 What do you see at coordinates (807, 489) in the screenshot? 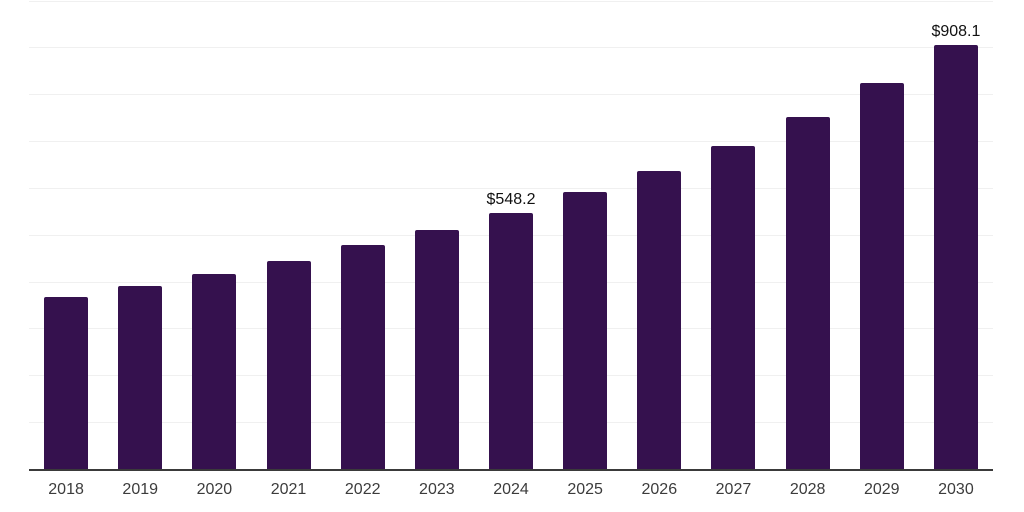
I see `x-tick-label-2028: 2028` at bounding box center [807, 489].